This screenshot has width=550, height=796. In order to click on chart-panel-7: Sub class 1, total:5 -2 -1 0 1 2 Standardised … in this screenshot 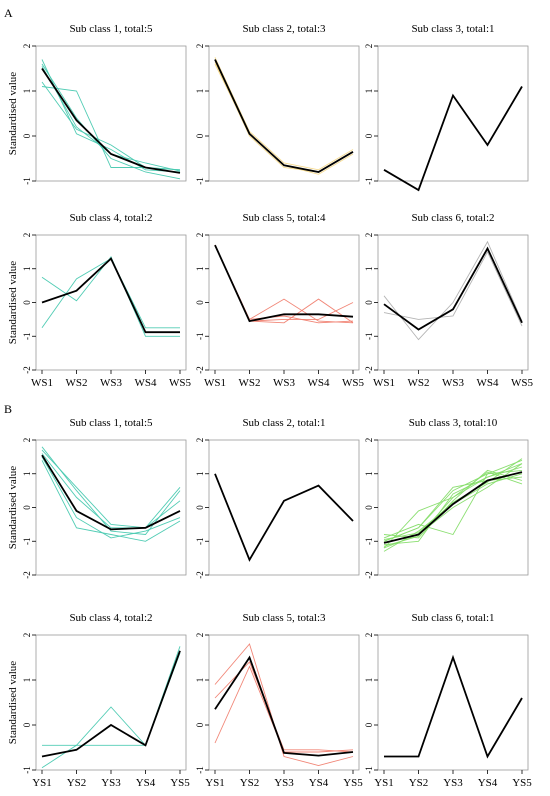, I will do `click(97, 498)`.